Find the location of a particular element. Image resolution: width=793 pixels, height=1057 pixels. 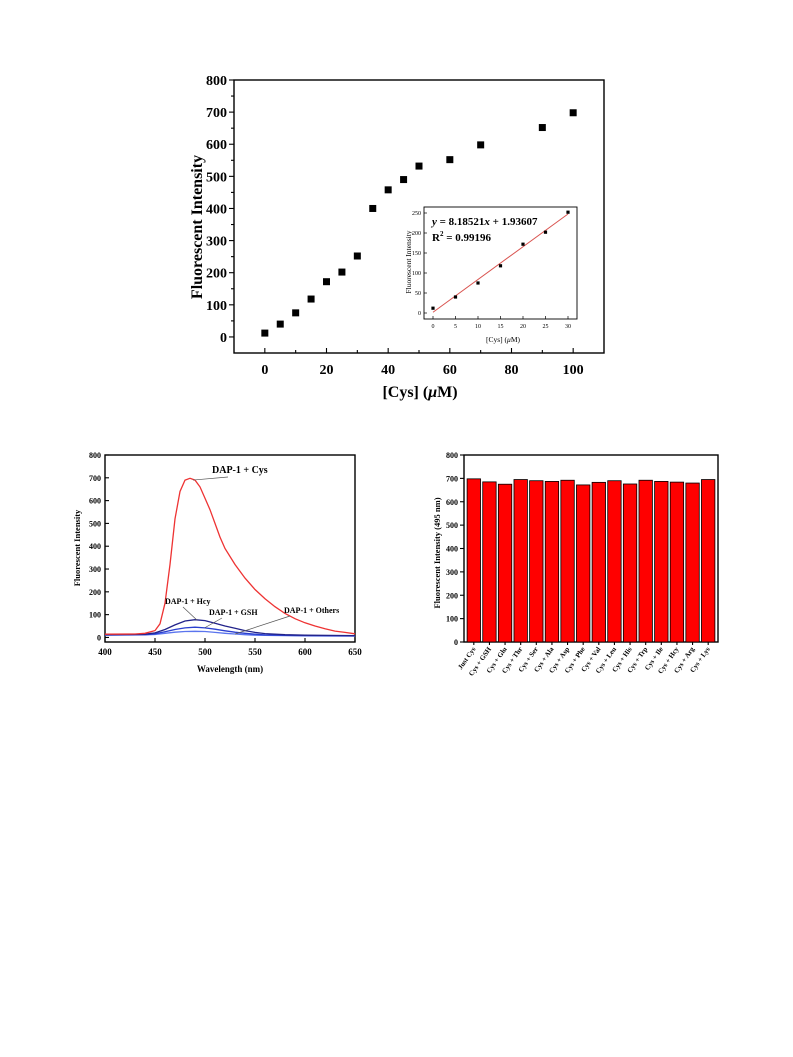

inset-x-tick-label: 10 is located at coordinates (478, 327).